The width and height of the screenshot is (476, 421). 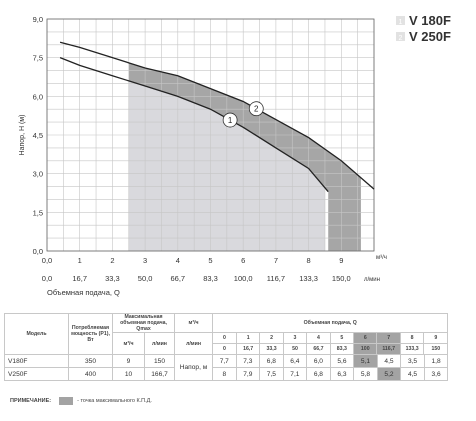 What do you see at coordinates (341, 260) in the screenshot?
I see `x-tick-label: 9` at bounding box center [341, 260].